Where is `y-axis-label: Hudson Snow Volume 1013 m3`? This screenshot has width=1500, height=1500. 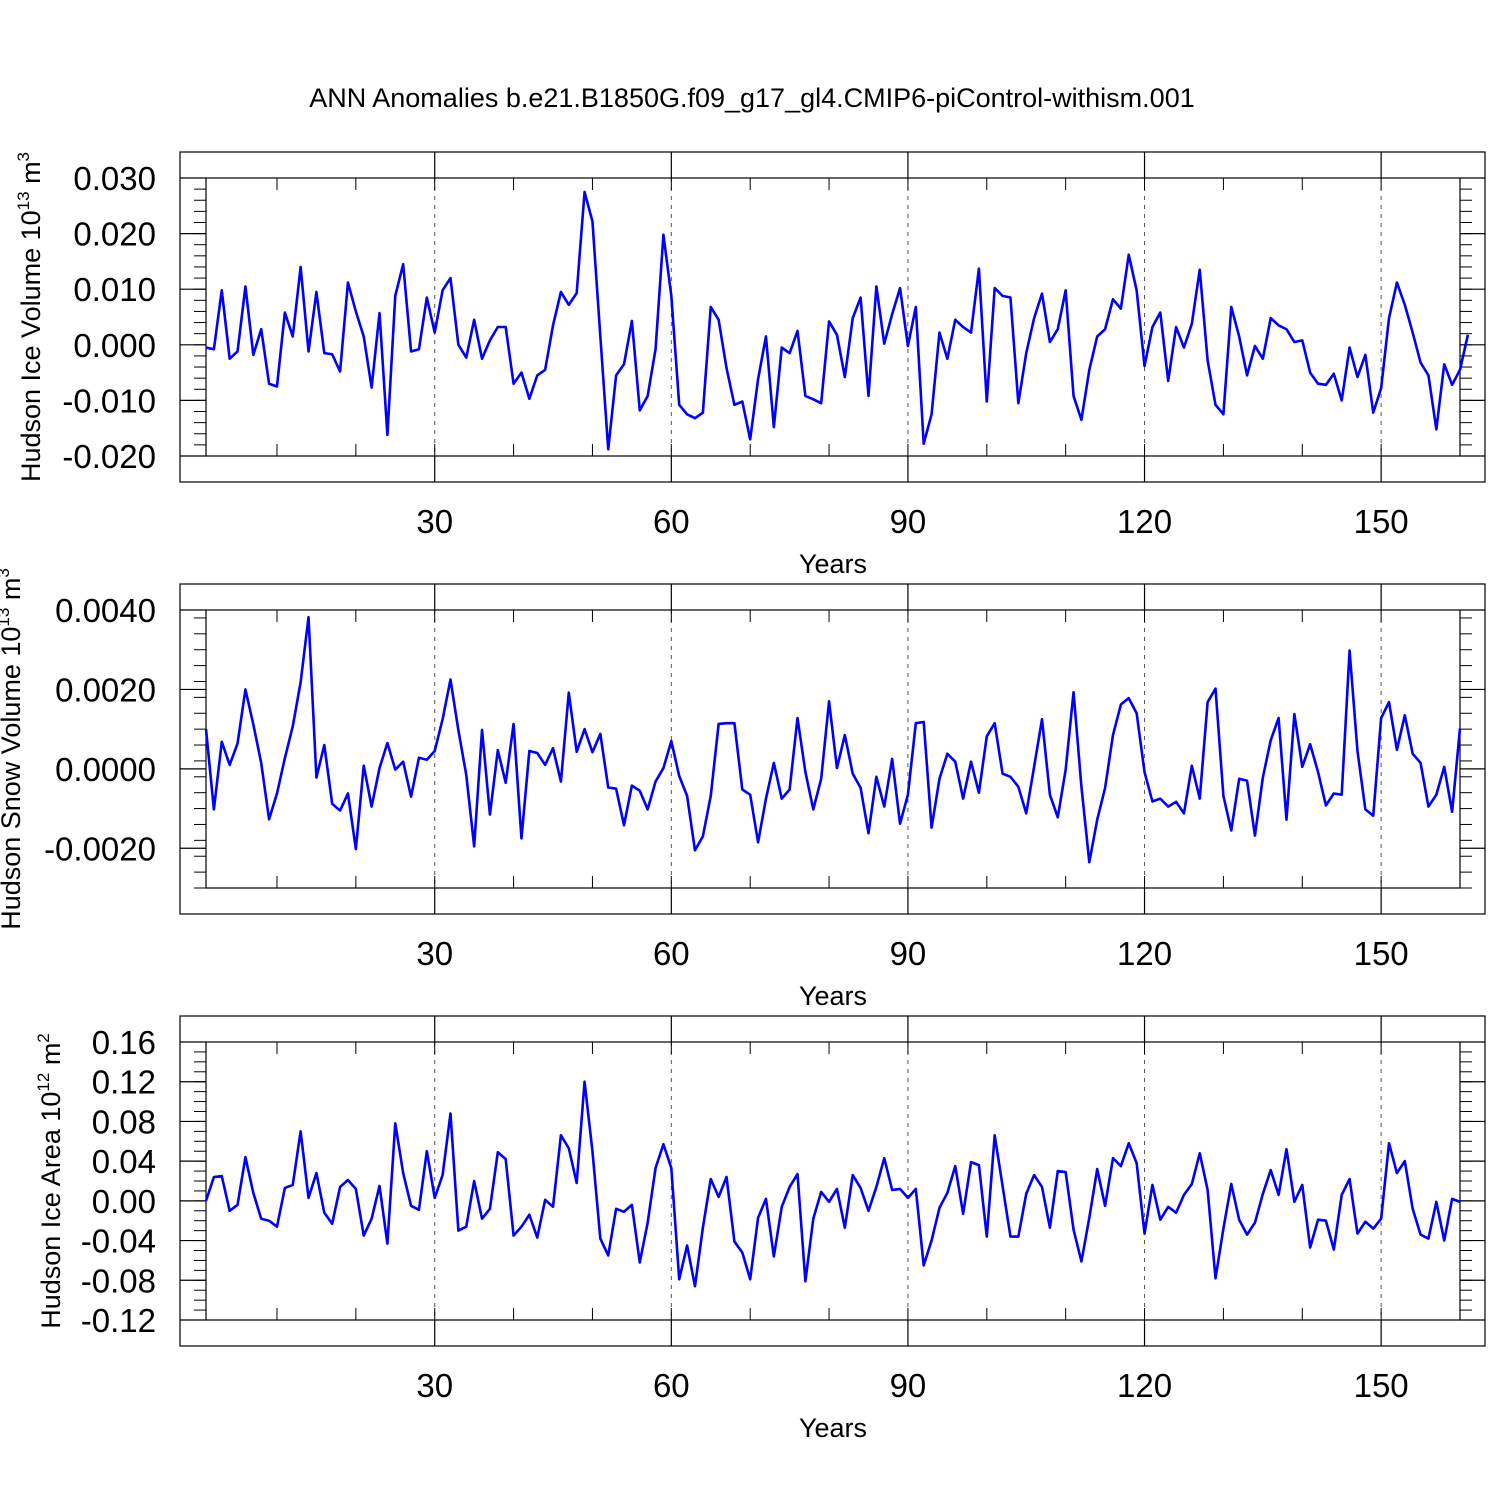 y-axis-label: Hudson Snow Volume 1013 m3 is located at coordinates (13, 749).